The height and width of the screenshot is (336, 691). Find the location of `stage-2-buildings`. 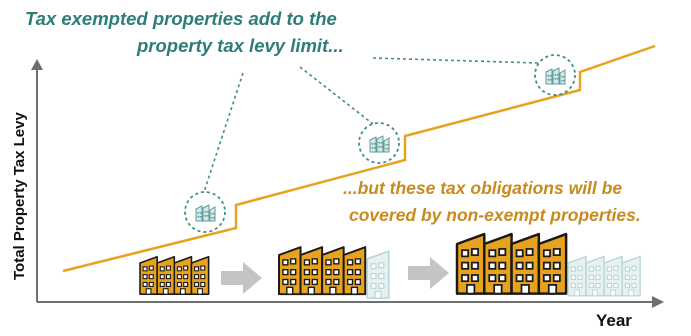

stage-2-buildings is located at coordinates (334, 272).